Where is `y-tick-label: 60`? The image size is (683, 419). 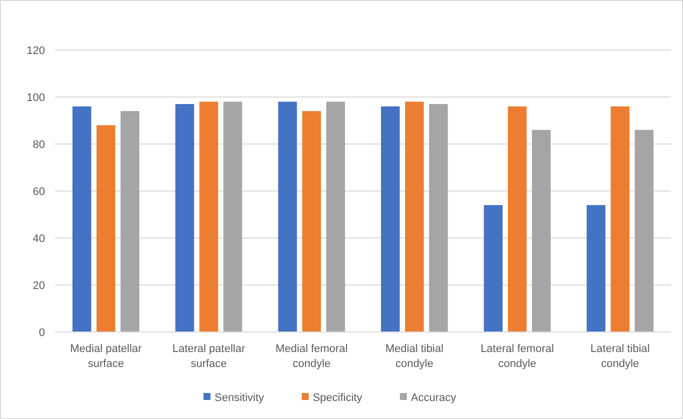
y-tick-label: 60 is located at coordinates (38, 192).